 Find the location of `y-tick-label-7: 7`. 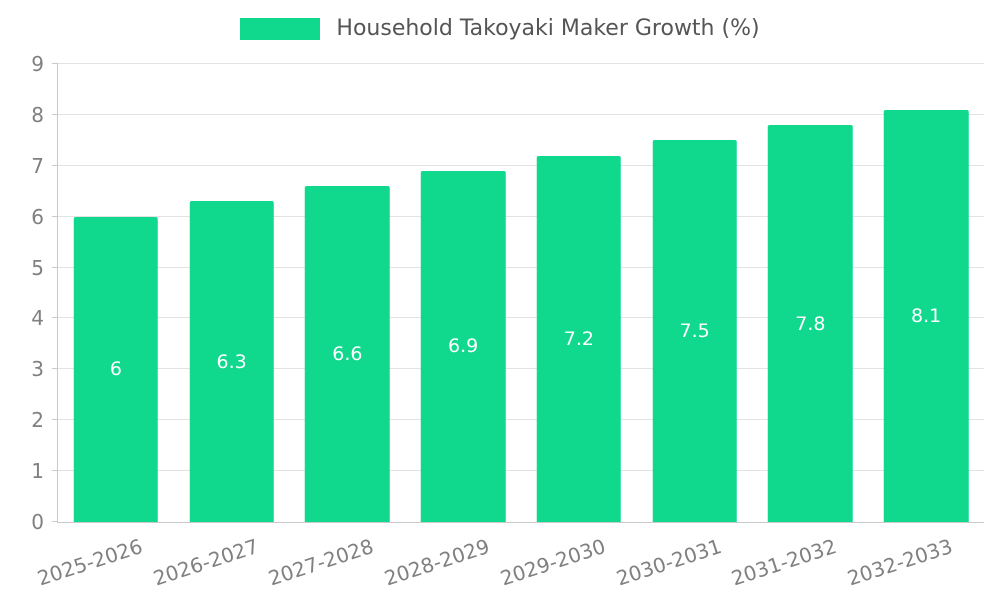

y-tick-label-7: 7 is located at coordinates (37, 165).